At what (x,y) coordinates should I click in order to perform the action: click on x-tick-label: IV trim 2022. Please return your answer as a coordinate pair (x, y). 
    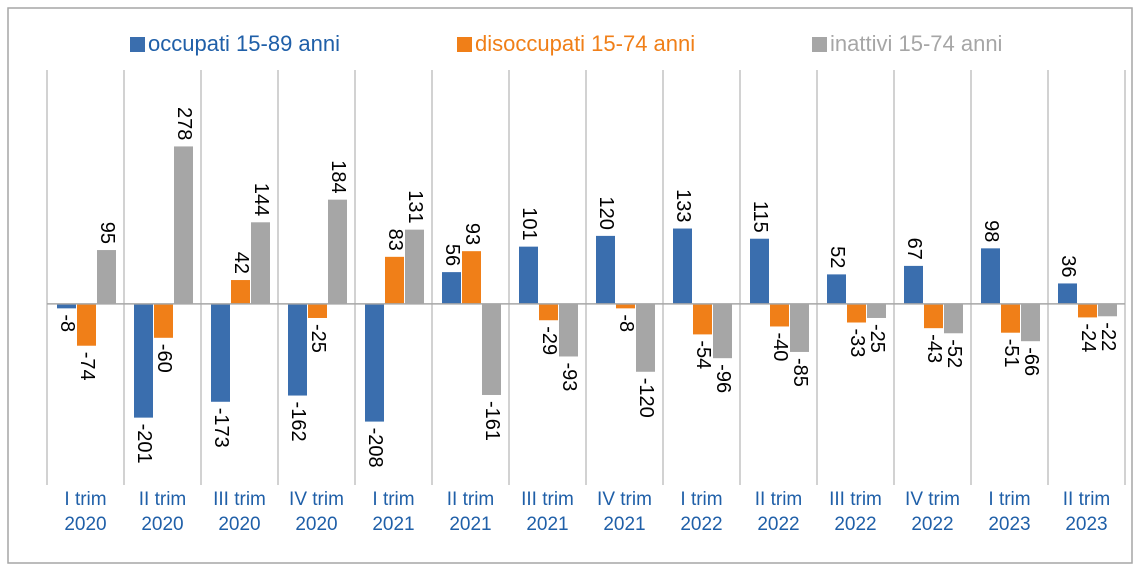
    Looking at the image, I should click on (932, 512).